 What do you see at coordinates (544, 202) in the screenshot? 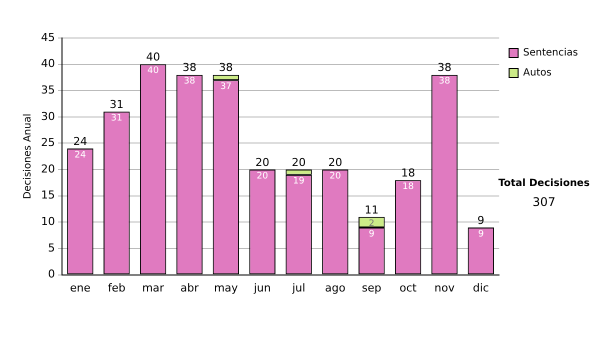
I see `text: 307` at bounding box center [544, 202].